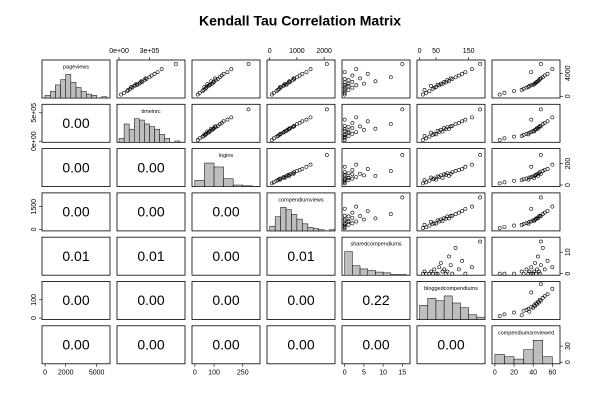 This screenshot has height=400, width=600. Describe the element at coordinates (34, 300) in the screenshot. I see `y-tick-label: 100` at that location.